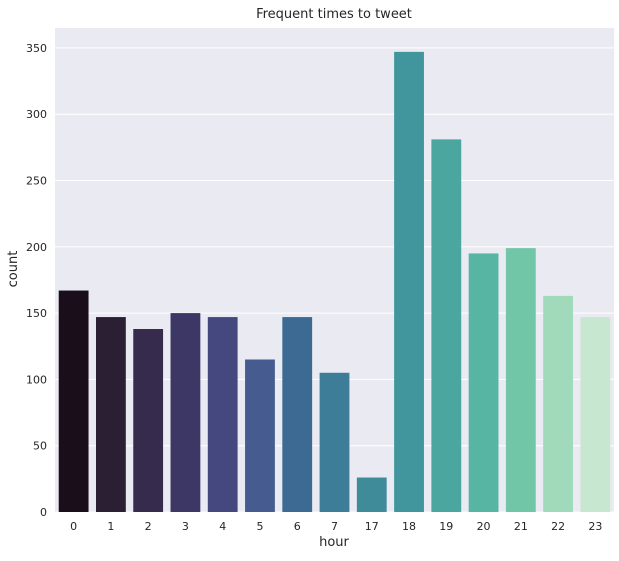 The width and height of the screenshot is (619, 561). Describe the element at coordinates (36, 180) in the screenshot. I see `y-tick-label: 250` at that location.